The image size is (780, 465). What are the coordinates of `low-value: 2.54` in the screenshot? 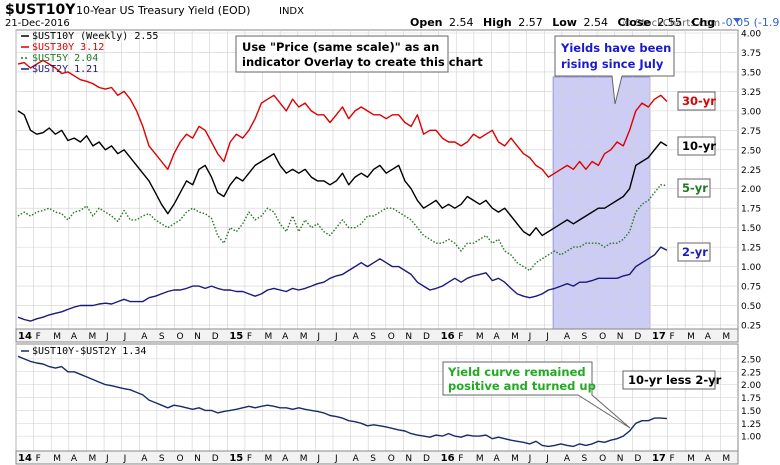 It's located at (595, 22).